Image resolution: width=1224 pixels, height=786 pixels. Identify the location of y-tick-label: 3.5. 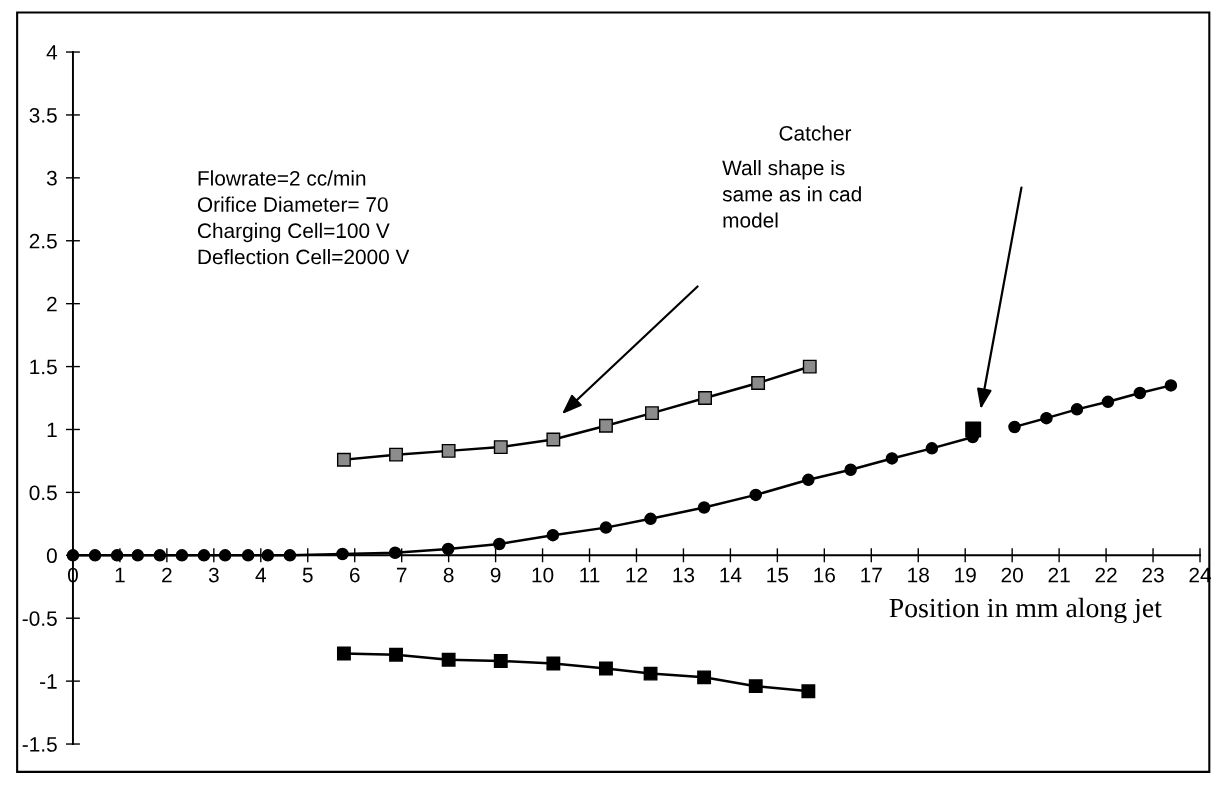
(43, 115).